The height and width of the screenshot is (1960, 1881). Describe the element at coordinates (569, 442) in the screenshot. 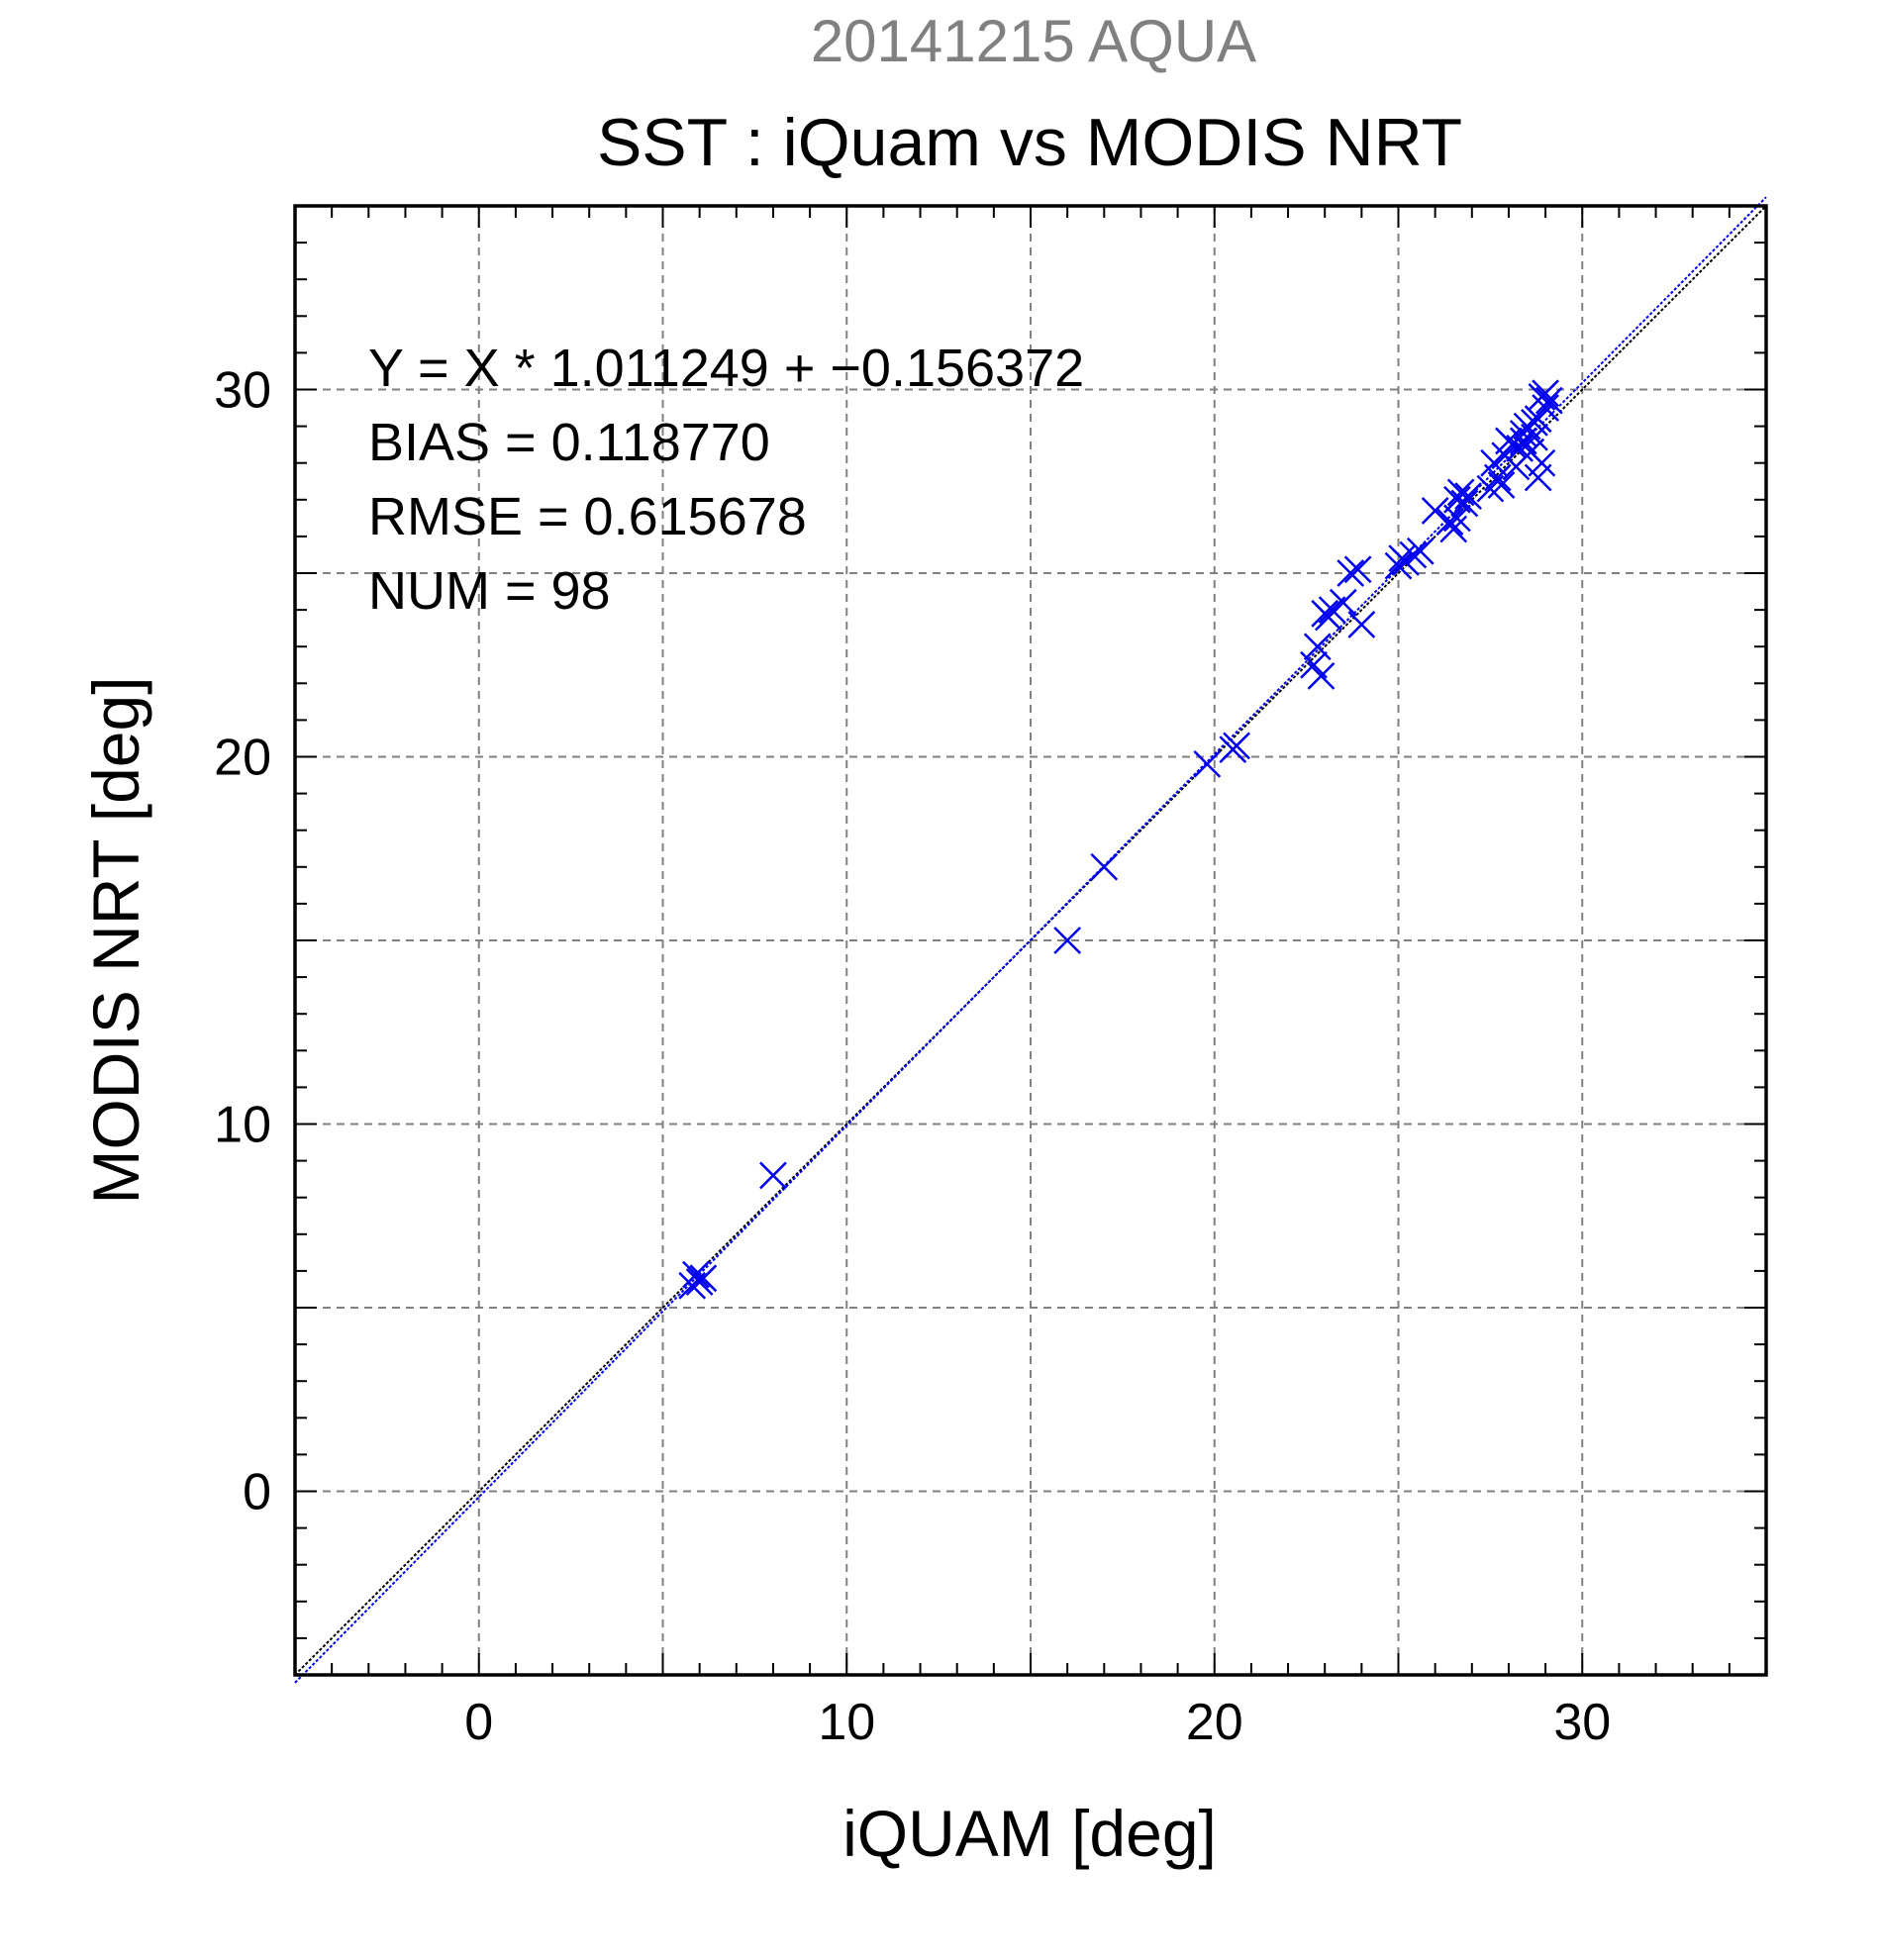

I see `stats-bias: BIAS = 0.118770` at that location.